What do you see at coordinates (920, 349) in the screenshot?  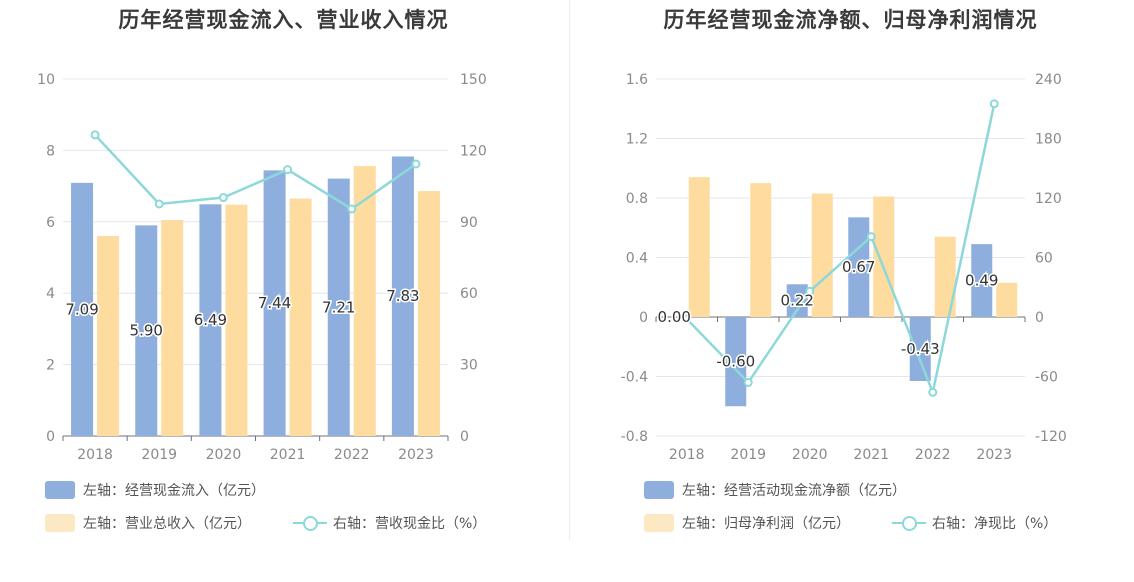 I see `bar-data-label: -0.43` at bounding box center [920, 349].